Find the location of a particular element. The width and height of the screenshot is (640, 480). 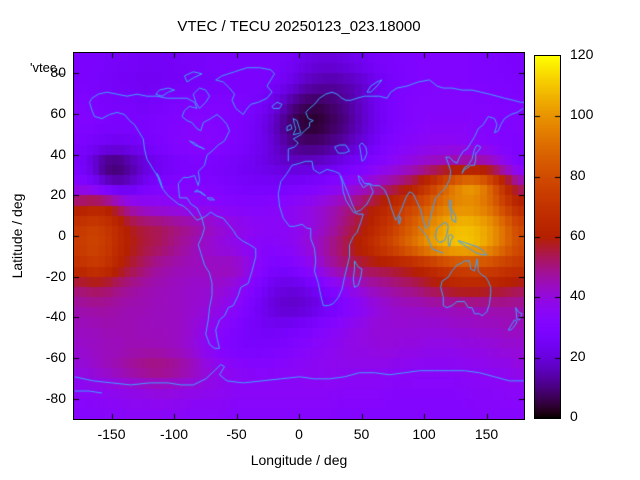

y-tick-label: 80 is located at coordinates (58, 72).